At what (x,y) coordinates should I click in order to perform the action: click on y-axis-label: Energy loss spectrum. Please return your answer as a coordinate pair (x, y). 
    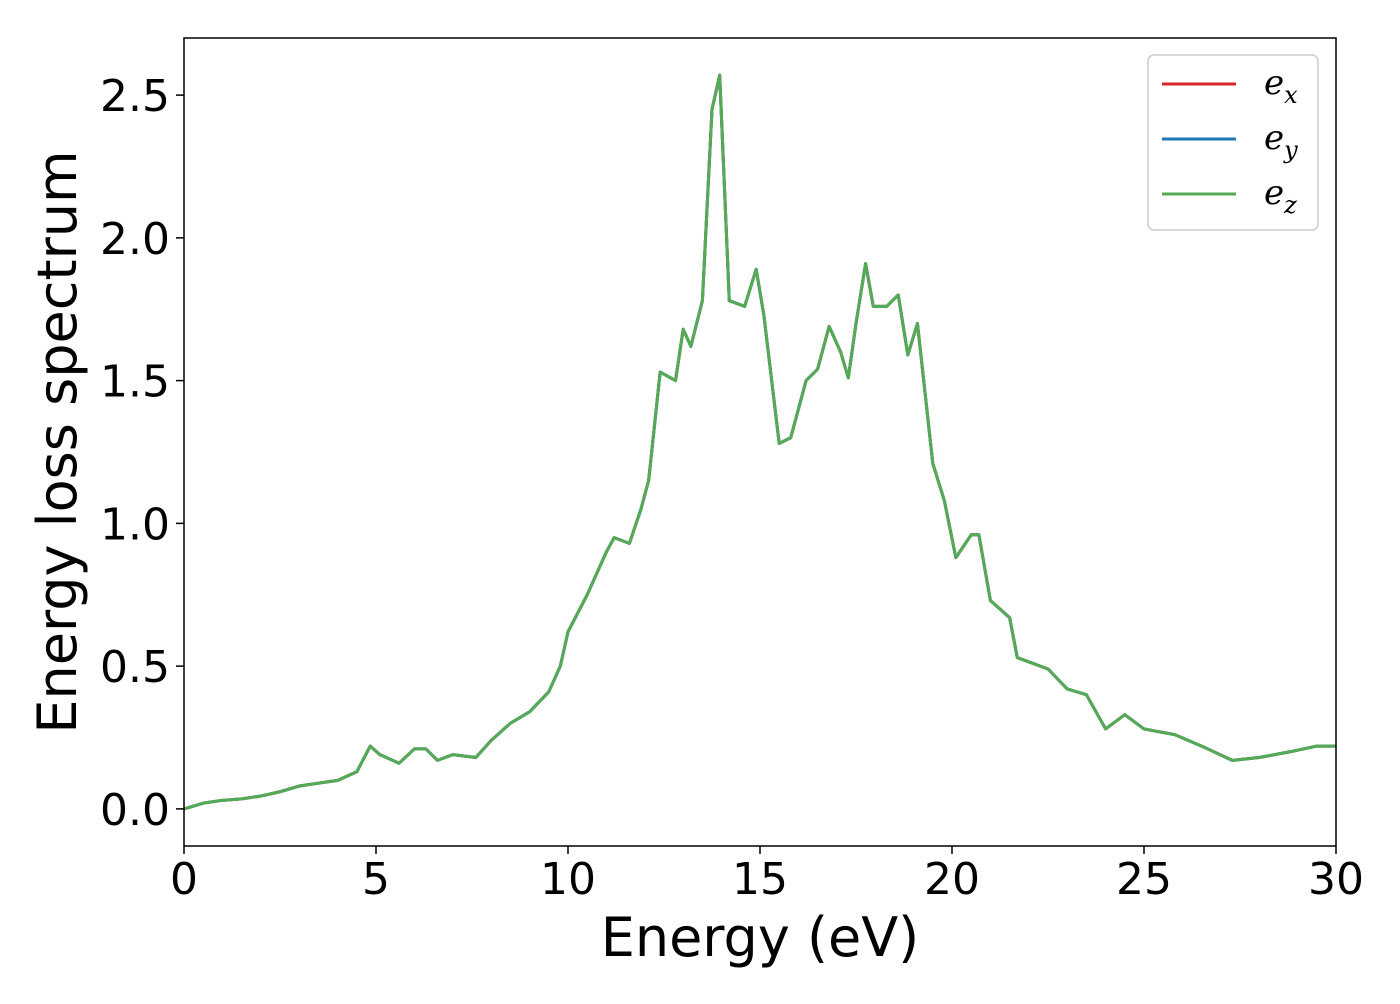
    Looking at the image, I should click on (57, 441).